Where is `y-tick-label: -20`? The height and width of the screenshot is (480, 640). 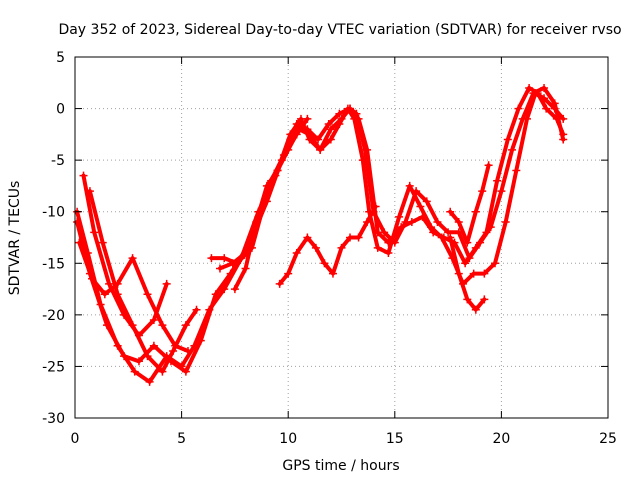
y-tick-label: -20 is located at coordinates (53, 316).